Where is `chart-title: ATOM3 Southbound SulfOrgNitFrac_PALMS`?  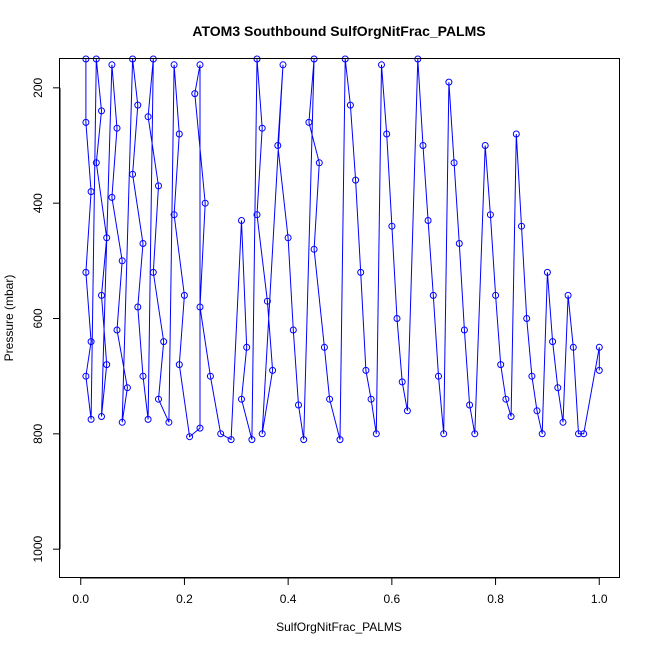 chart-title: ATOM3 Southbound SulfOrgNitFrac_PALMS is located at coordinates (338, 31).